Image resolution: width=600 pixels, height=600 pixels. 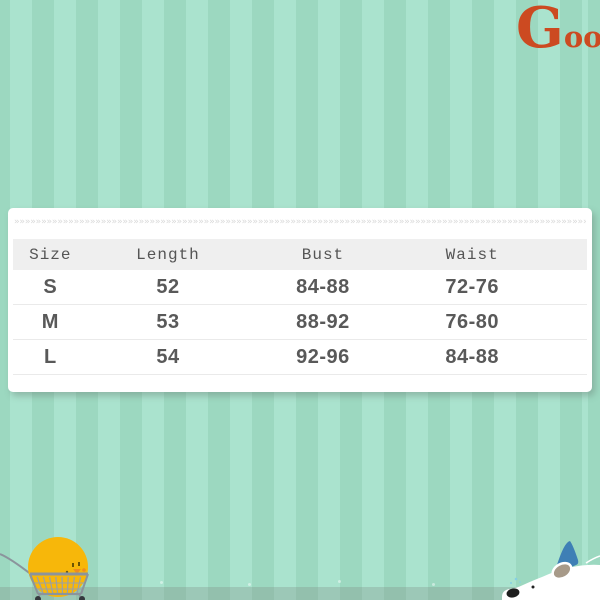 I want to click on table-row-l: L 54 92-96 84-88, so click(x=300, y=357).